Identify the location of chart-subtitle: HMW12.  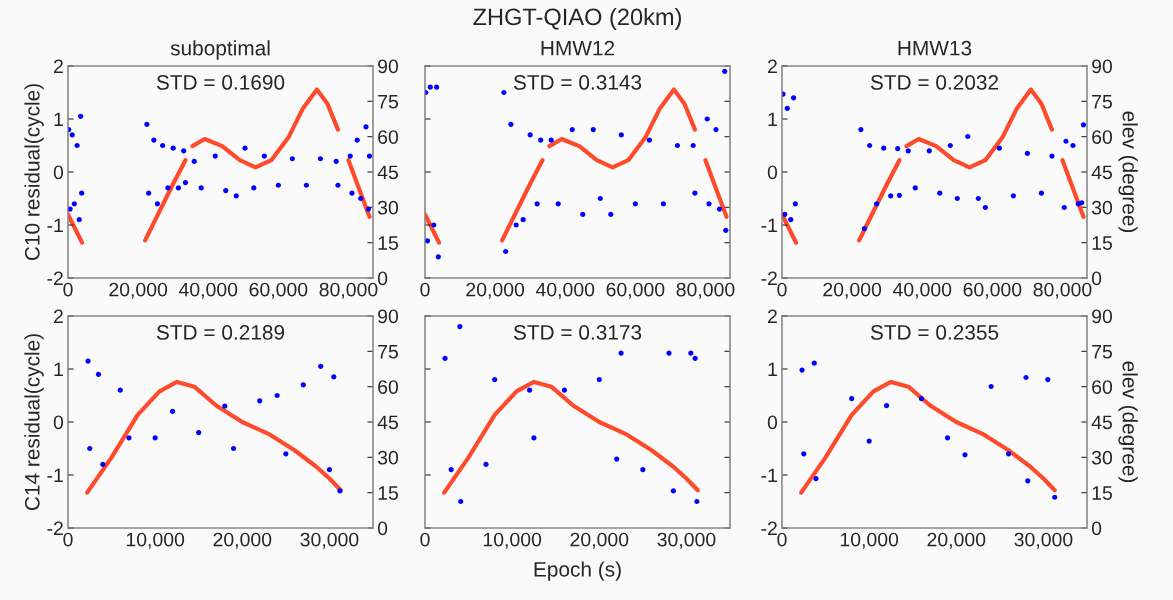
(578, 48).